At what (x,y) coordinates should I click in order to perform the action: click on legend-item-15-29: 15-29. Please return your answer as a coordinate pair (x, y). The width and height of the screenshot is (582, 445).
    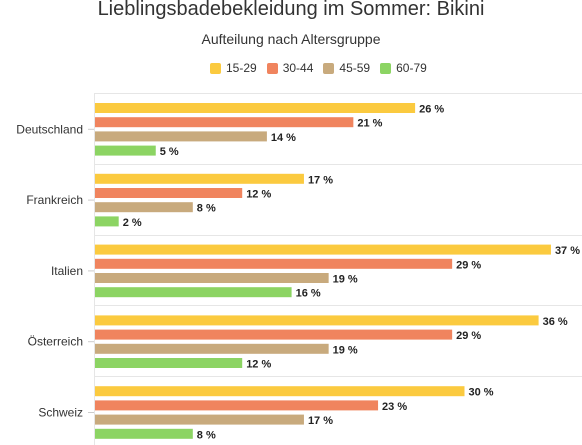
    Looking at the image, I should click on (233, 68).